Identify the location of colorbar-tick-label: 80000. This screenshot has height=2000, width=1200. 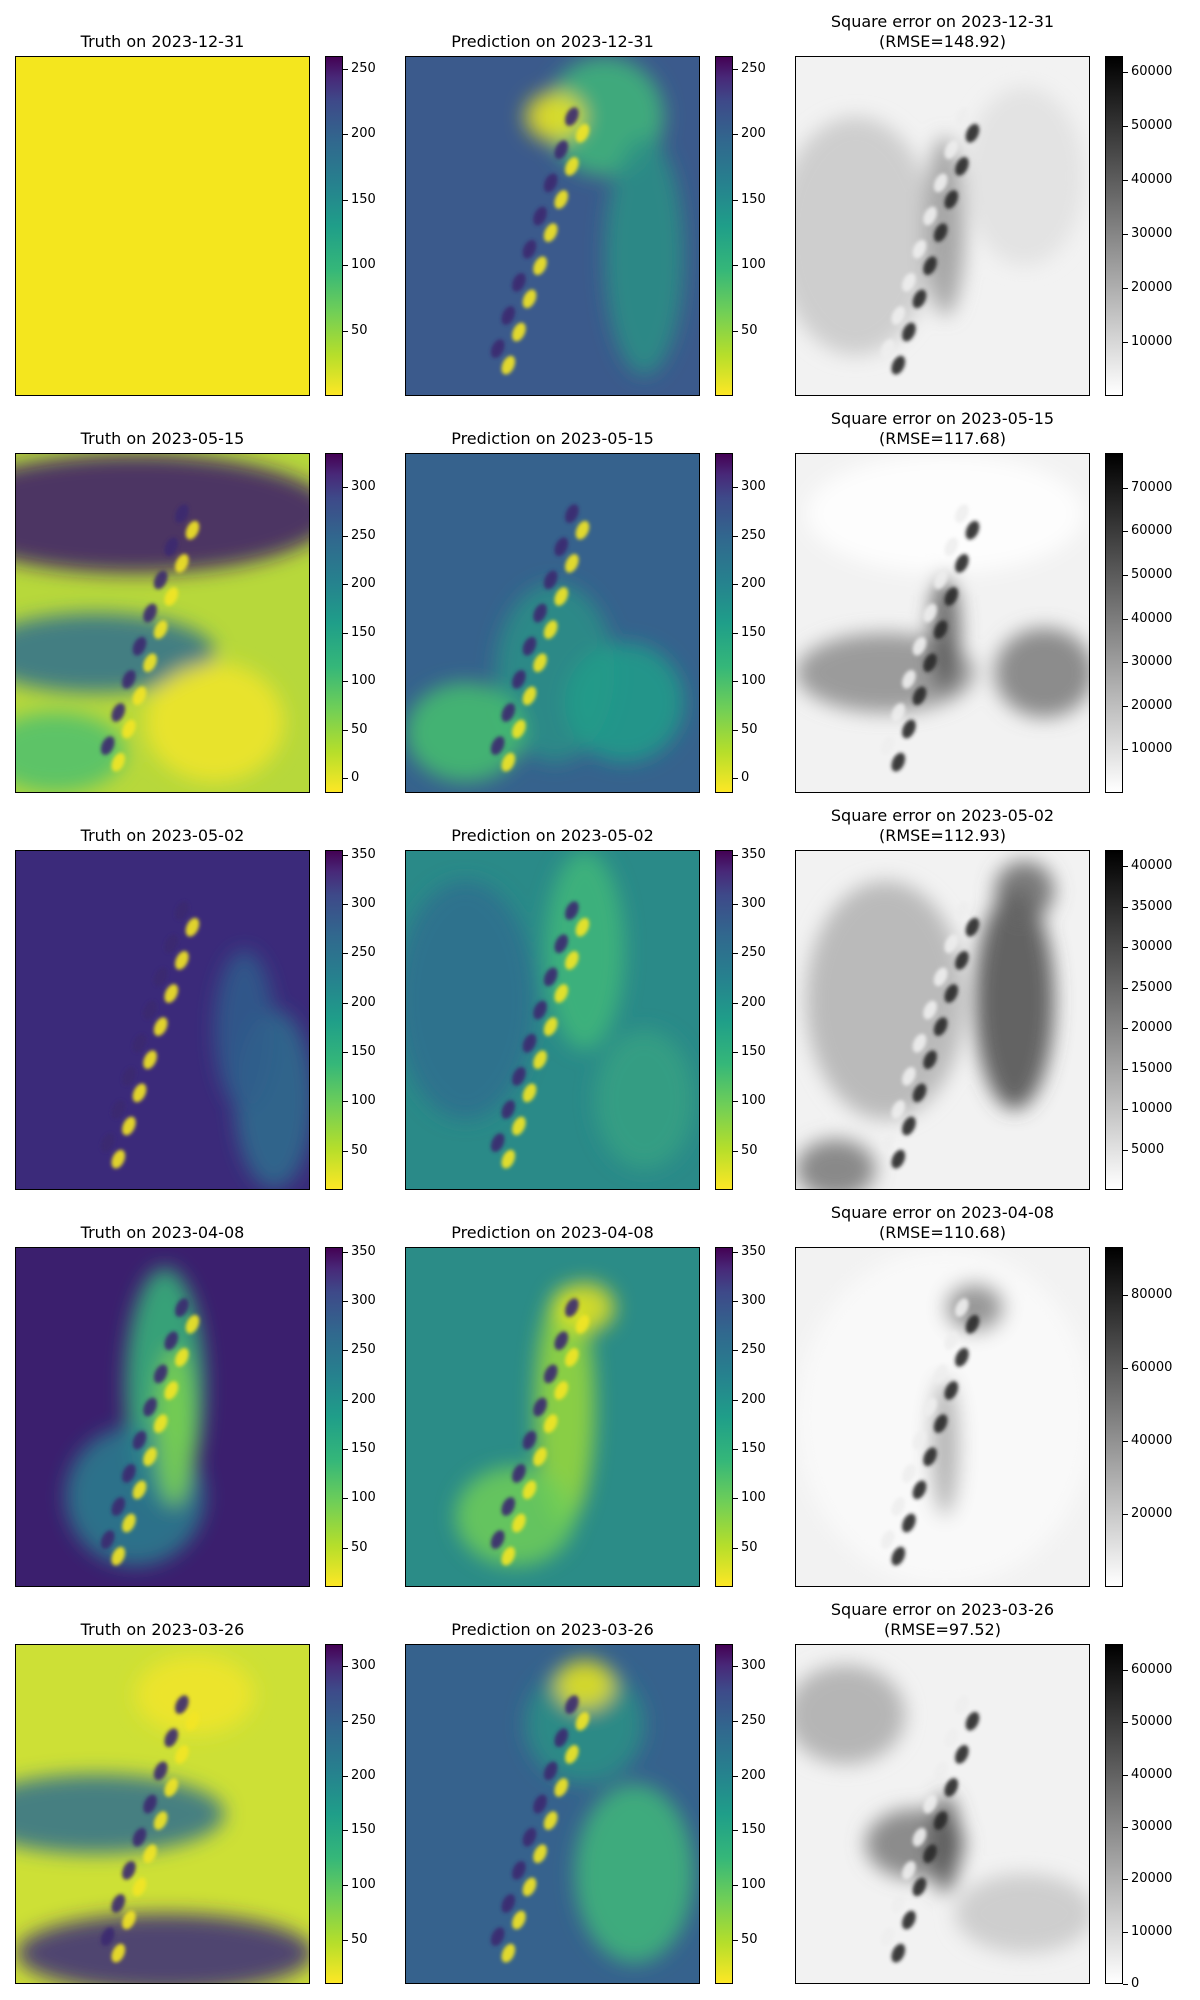
(1152, 1294).